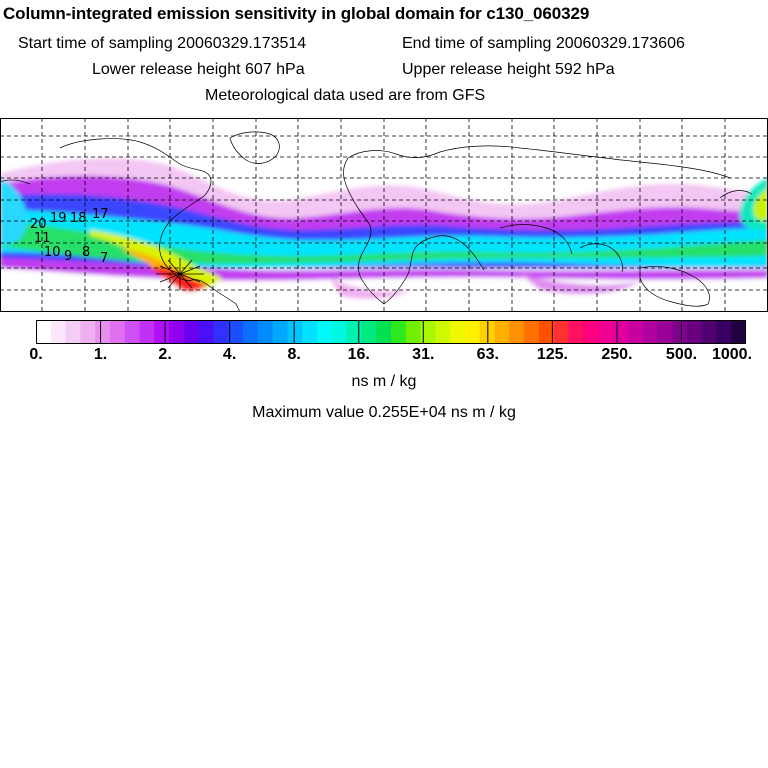  I want to click on colorbar, so click(391, 332).